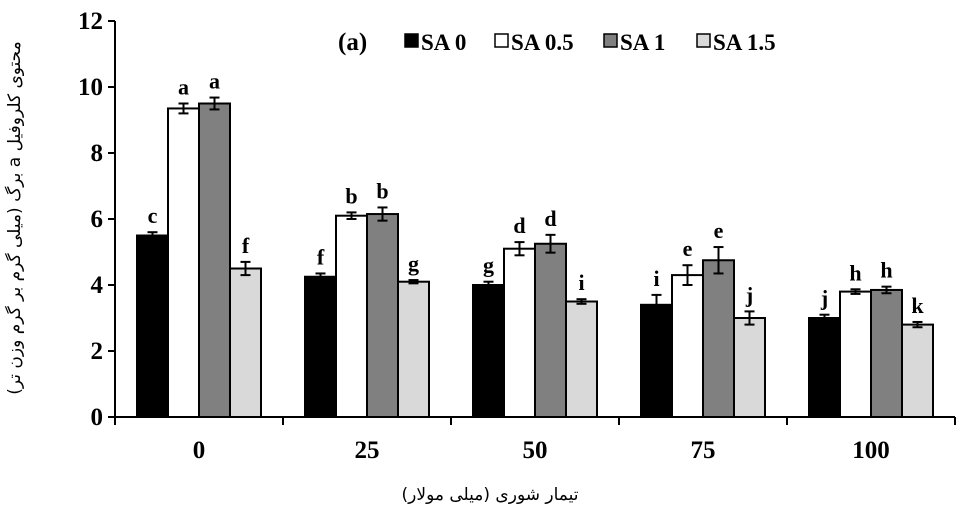 This screenshot has width=974, height=514. Describe the element at coordinates (590, 42) in the screenshot. I see `legend: SA 0 SA 0.5 SA 1 SA 1.5` at that location.